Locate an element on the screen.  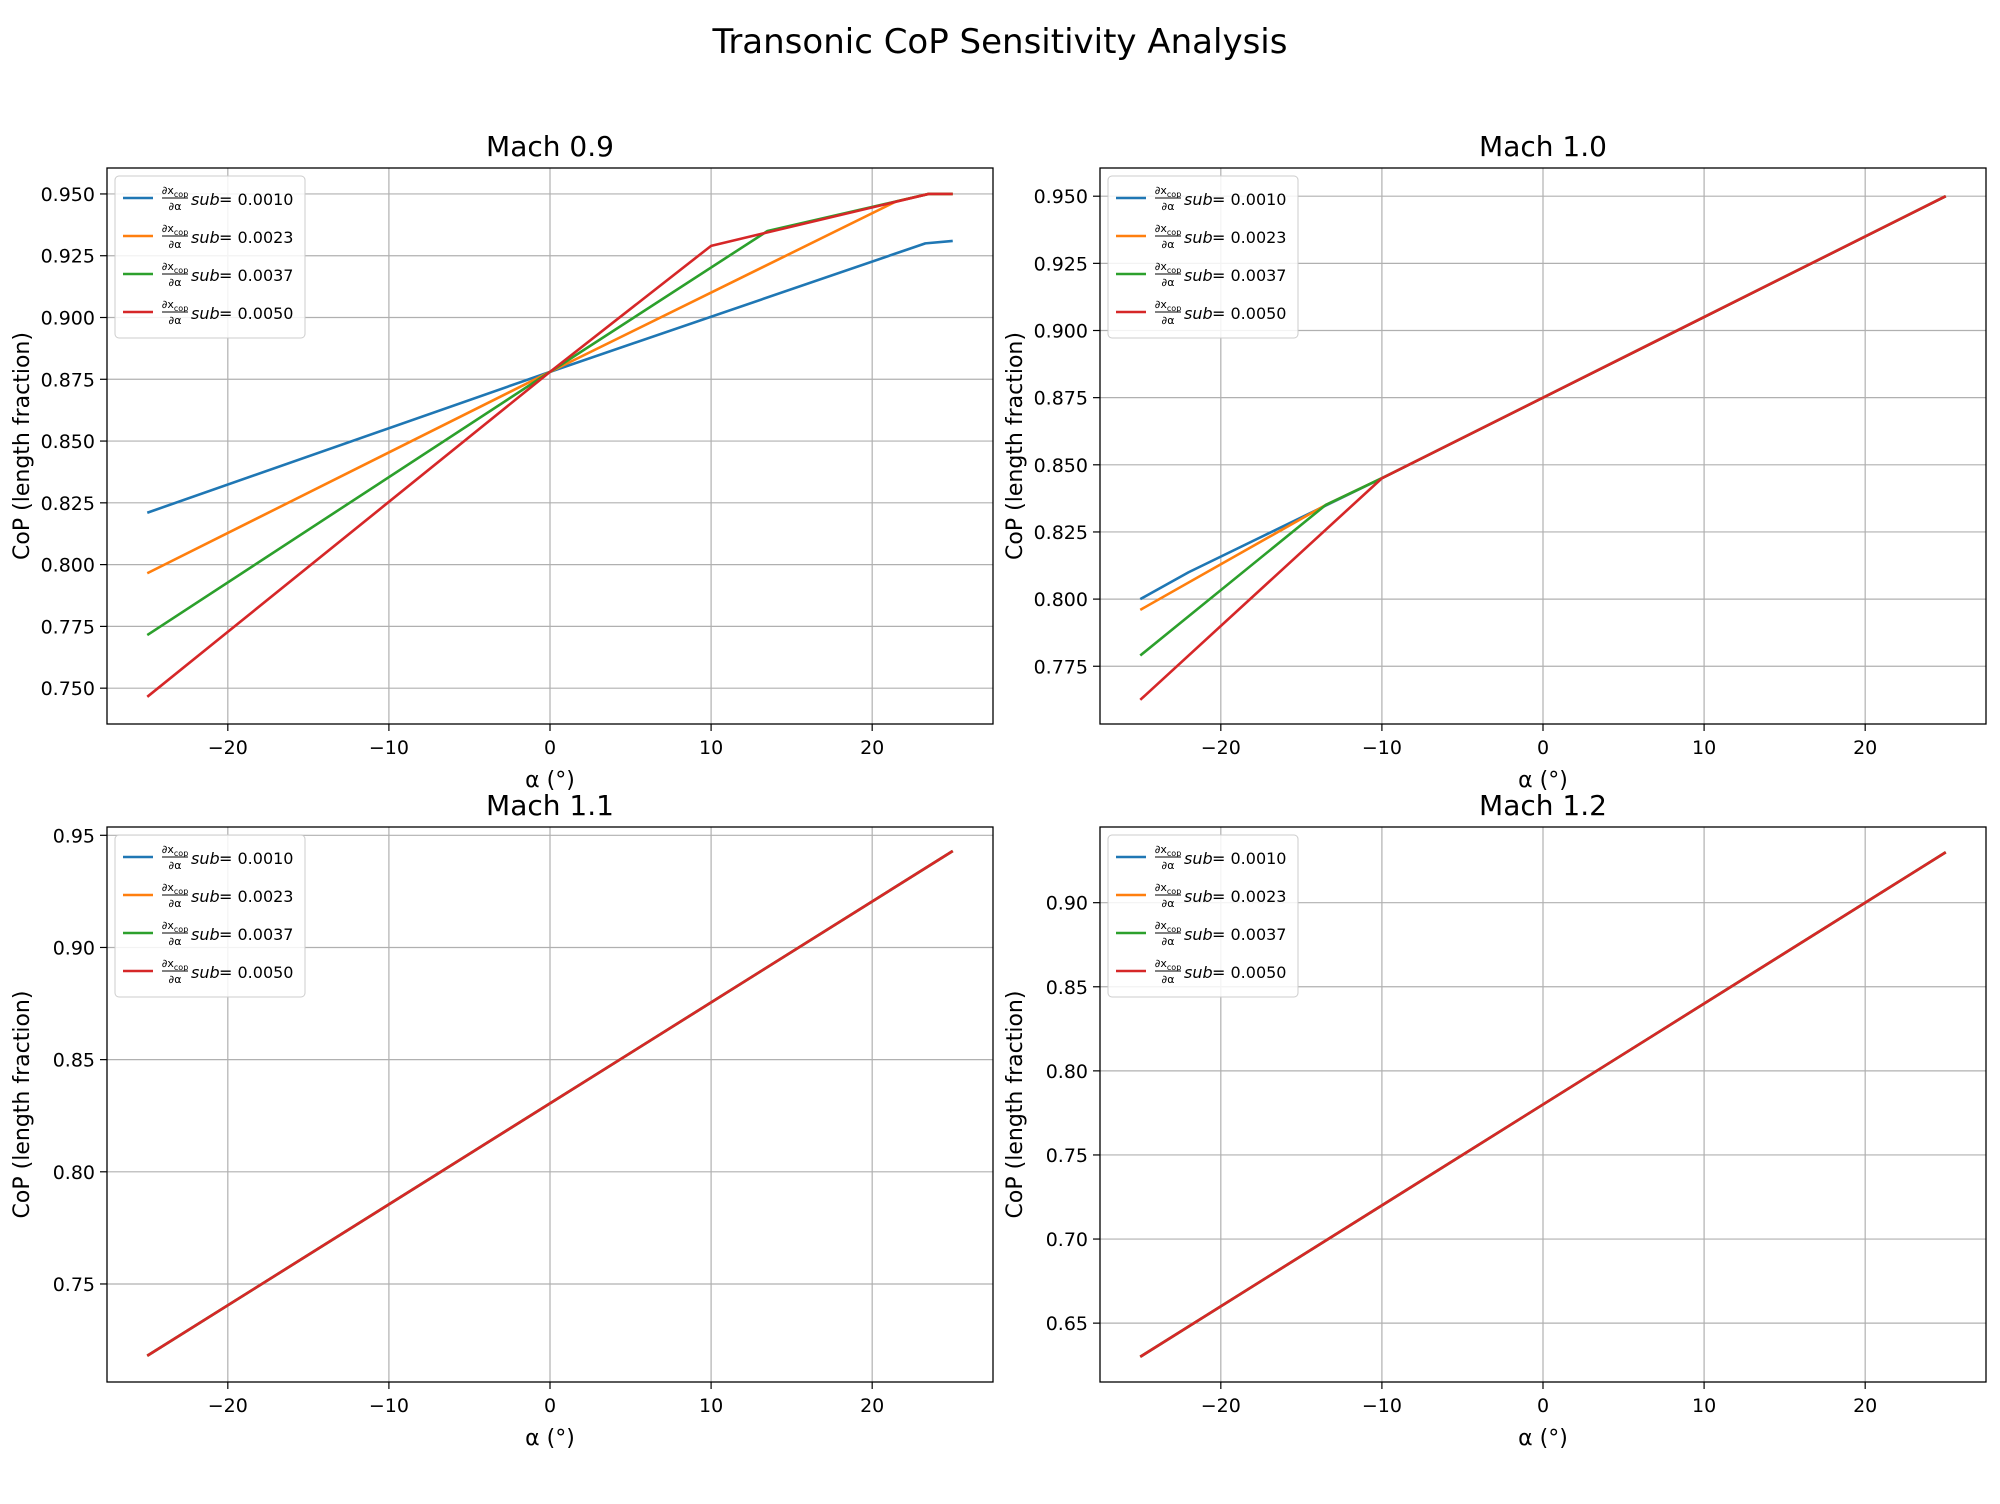
y-tick-label: 0.825 is located at coordinates (68, 504).